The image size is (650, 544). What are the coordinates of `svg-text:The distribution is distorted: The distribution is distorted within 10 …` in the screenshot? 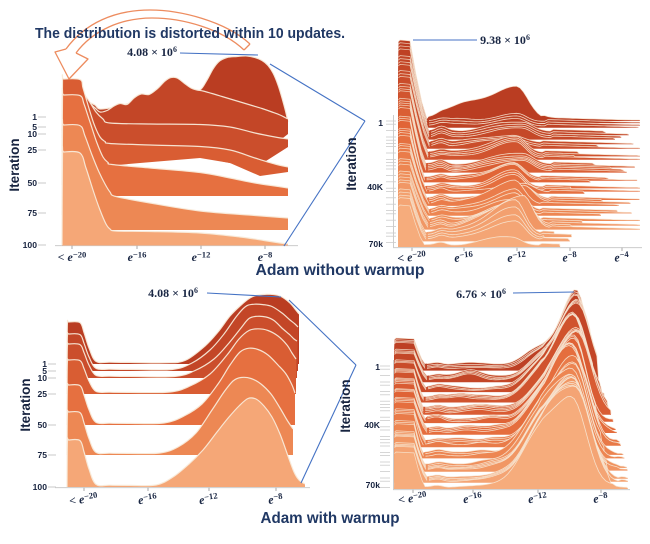 It's located at (190, 34).